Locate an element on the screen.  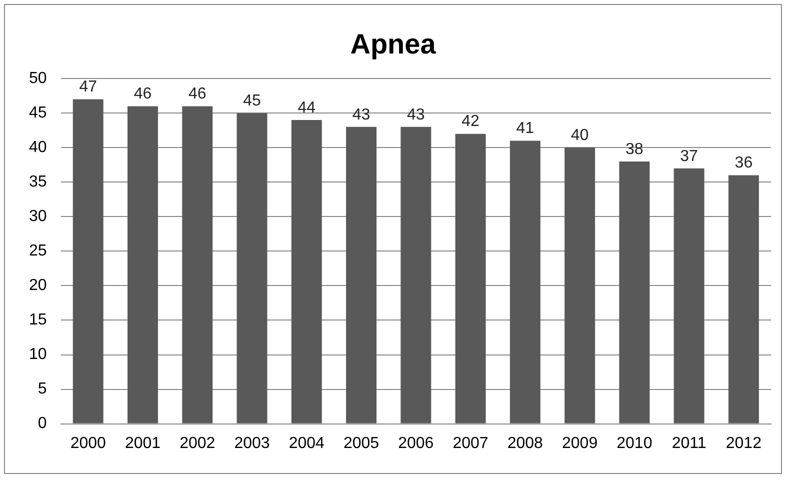
data-label: 38 is located at coordinates (635, 149).